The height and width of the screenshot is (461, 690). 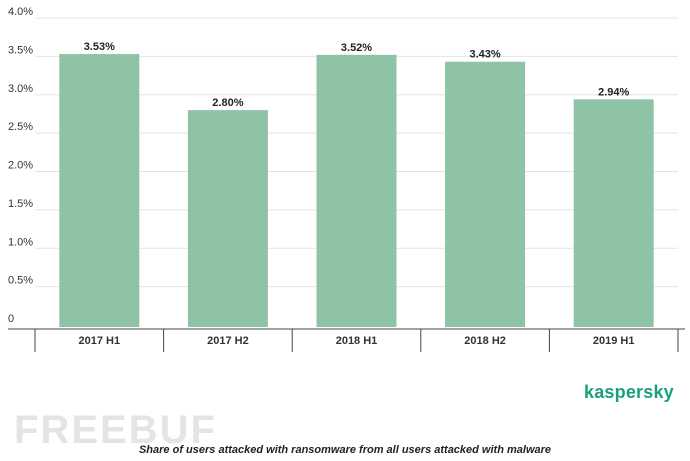 What do you see at coordinates (20, 89) in the screenshot?
I see `y-tick-label: 3.0%` at bounding box center [20, 89].